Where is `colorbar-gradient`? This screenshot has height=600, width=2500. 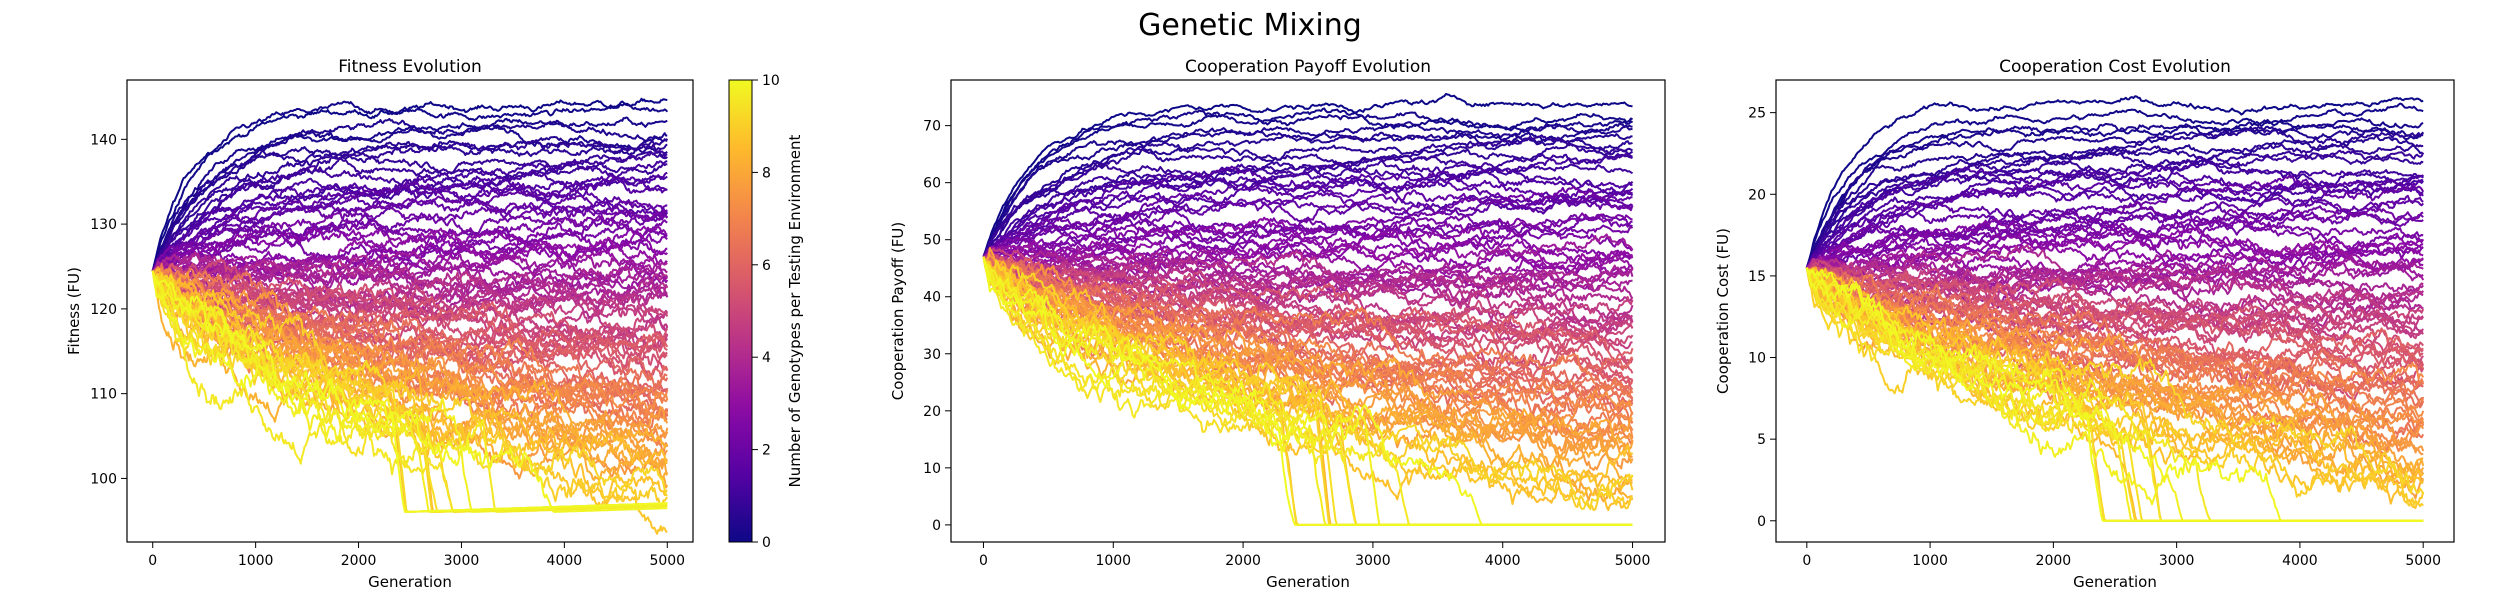
colorbar-gradient is located at coordinates (740, 311).